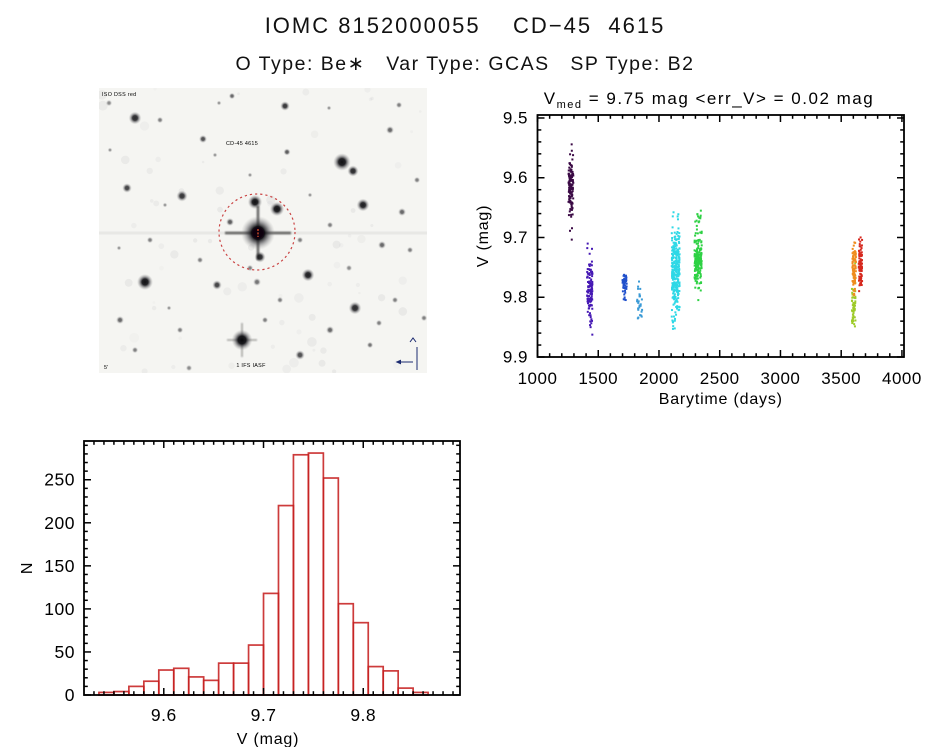 The height and width of the screenshot is (747, 944). What do you see at coordinates (465, 25) in the screenshot?
I see `page-title: IOMC 8152000055 CD−45 4615` at bounding box center [465, 25].